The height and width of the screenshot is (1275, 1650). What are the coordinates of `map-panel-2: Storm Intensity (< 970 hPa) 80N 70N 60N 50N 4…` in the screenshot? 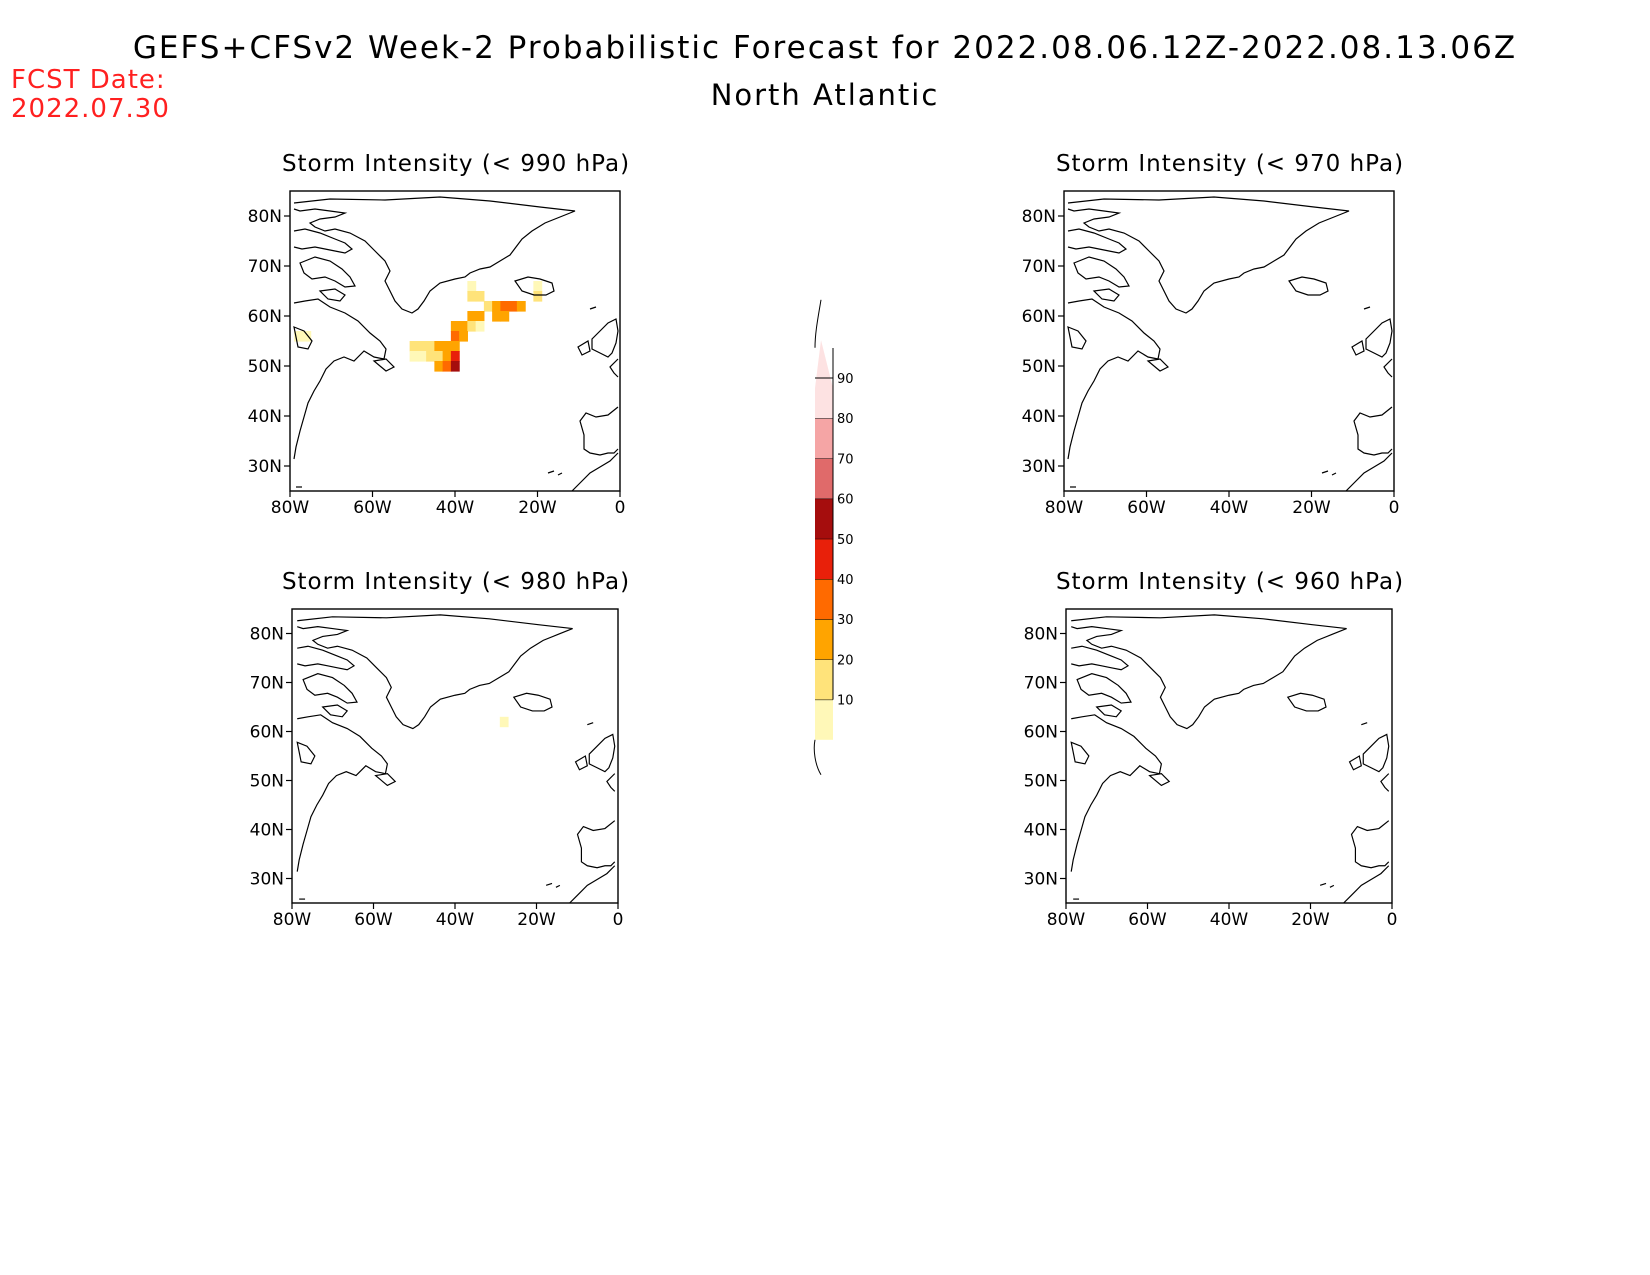 It's located at (1213, 334).